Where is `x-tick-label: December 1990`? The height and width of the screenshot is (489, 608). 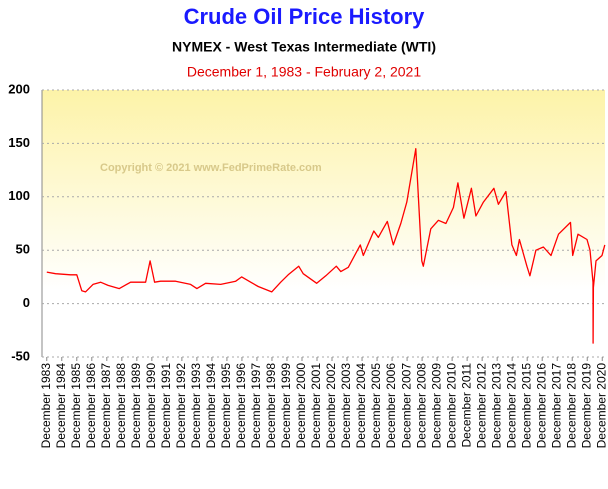 x-tick-label: December 1990 is located at coordinates (151, 406).